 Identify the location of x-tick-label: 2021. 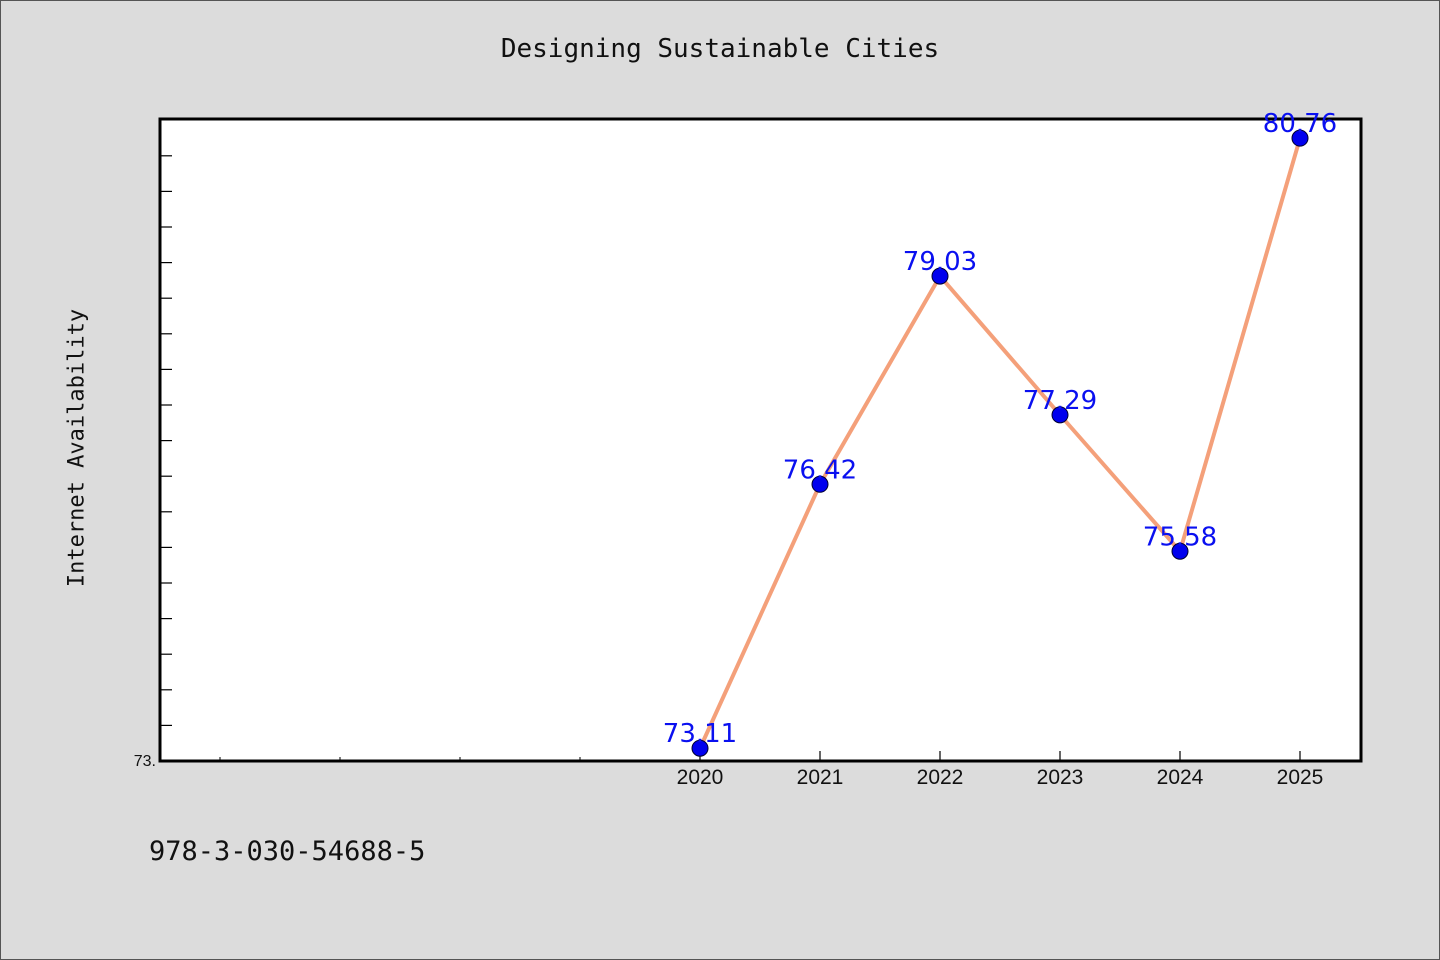
(820, 777).